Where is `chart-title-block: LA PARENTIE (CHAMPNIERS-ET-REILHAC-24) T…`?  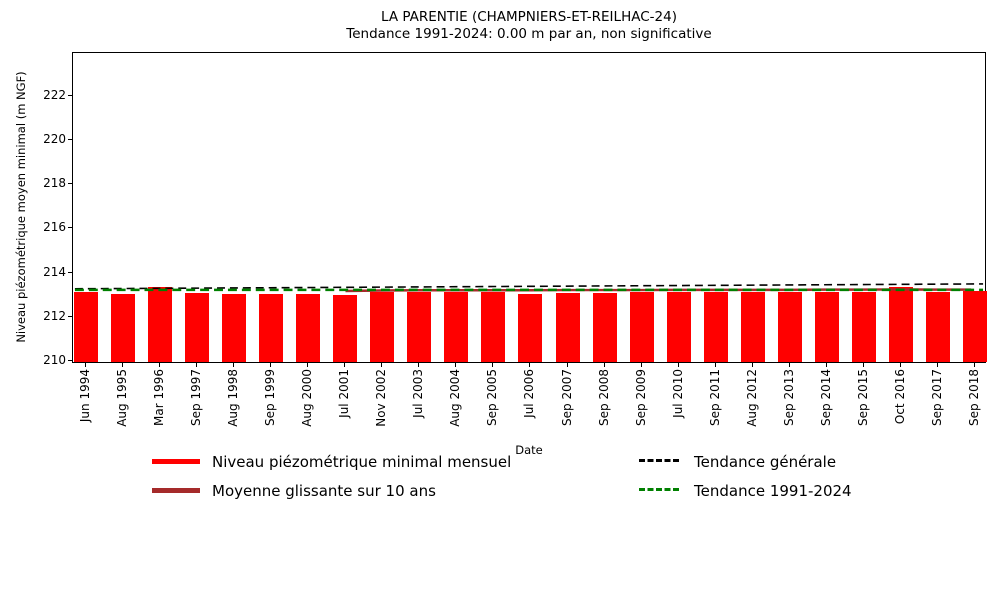 chart-title-block: LA PARENTIE (CHAMPNIERS-ET-REILHAC-24) T… is located at coordinates (529, 26).